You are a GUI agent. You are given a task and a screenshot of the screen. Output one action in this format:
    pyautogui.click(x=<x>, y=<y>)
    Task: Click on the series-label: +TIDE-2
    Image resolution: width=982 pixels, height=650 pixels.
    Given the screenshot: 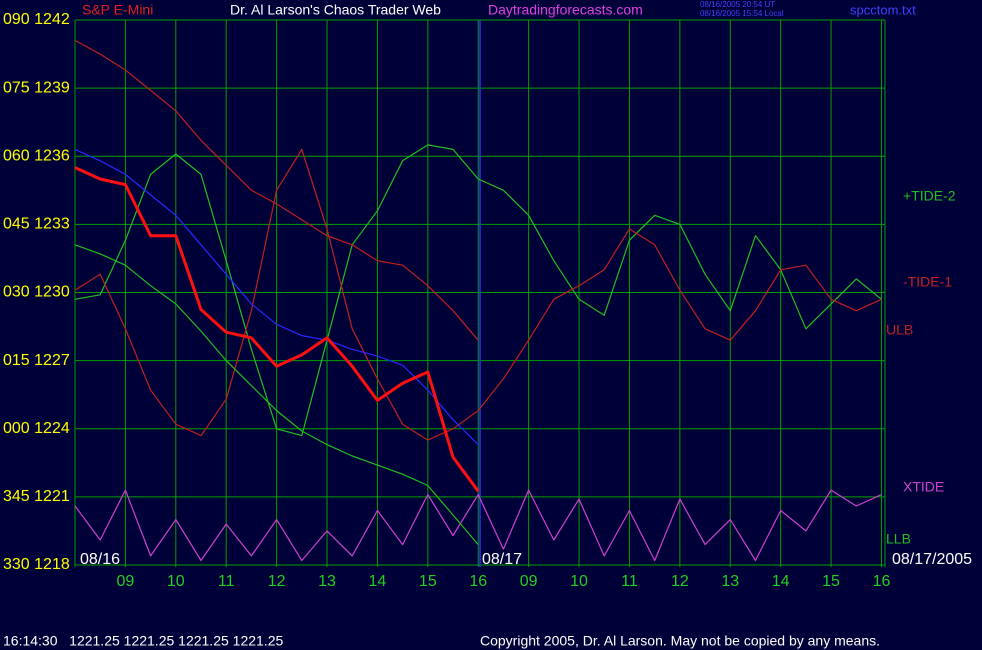 What is the action you would take?
    pyautogui.click(x=929, y=196)
    